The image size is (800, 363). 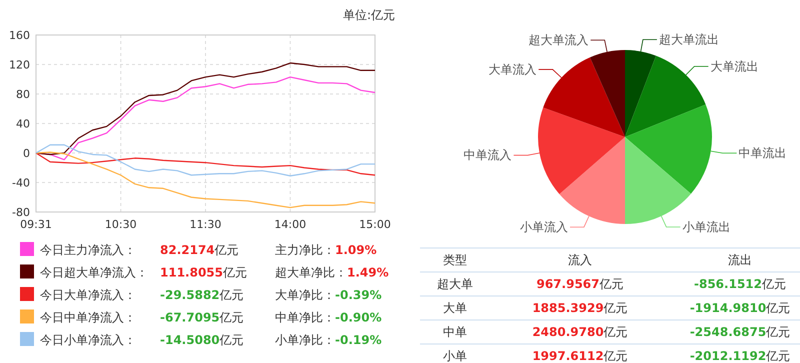 What do you see at coordinates (455, 332) in the screenshot?
I see `category-label: 中单` at bounding box center [455, 332].